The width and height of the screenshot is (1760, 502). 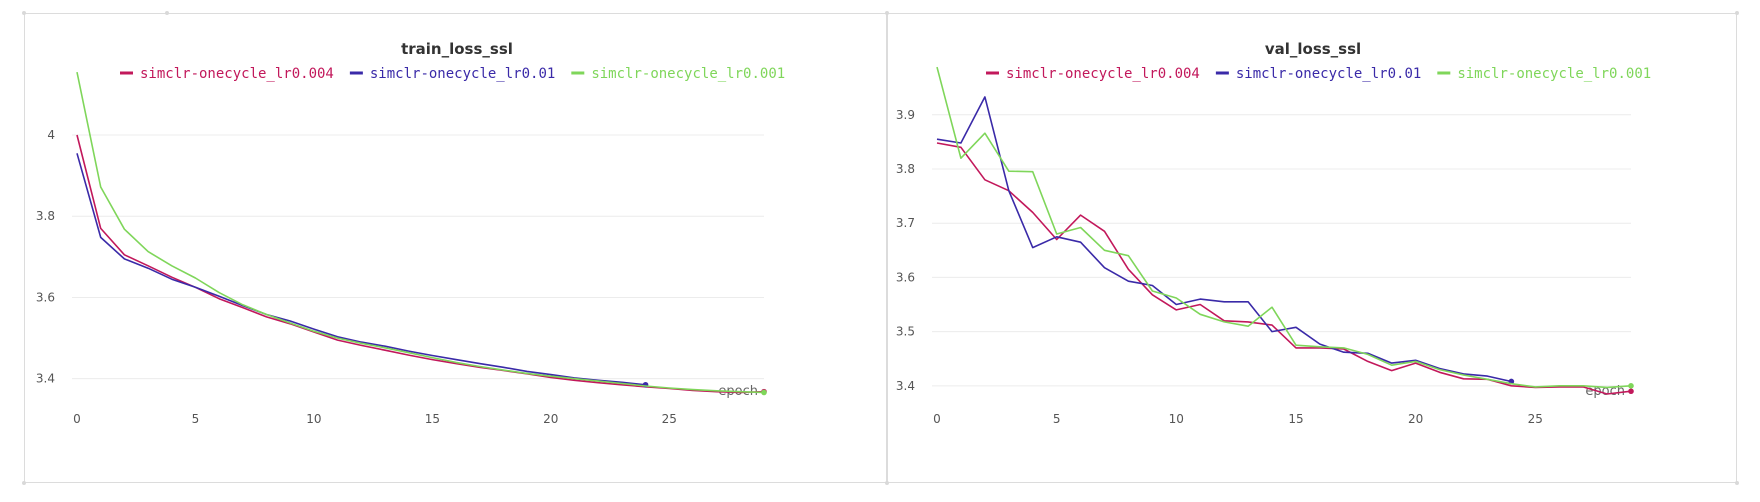 What do you see at coordinates (905, 223) in the screenshot?
I see `y-tick-label: 3.7` at bounding box center [905, 223].